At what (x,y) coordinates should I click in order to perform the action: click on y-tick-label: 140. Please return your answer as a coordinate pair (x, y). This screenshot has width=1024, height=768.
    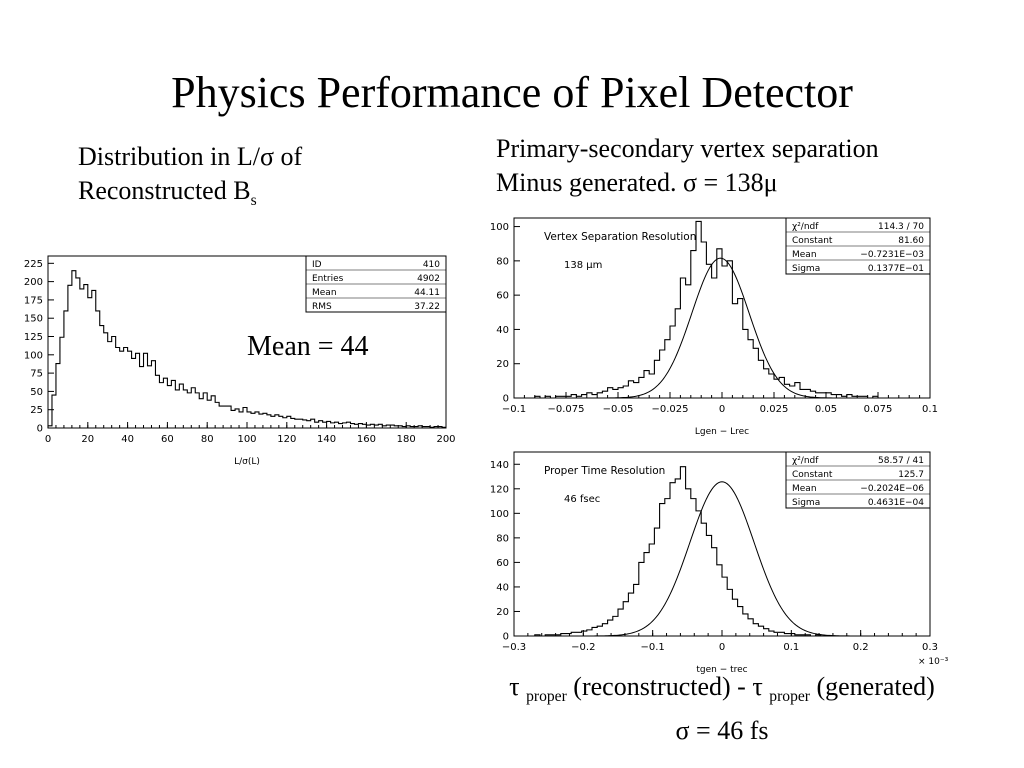
    Looking at the image, I should click on (499, 465).